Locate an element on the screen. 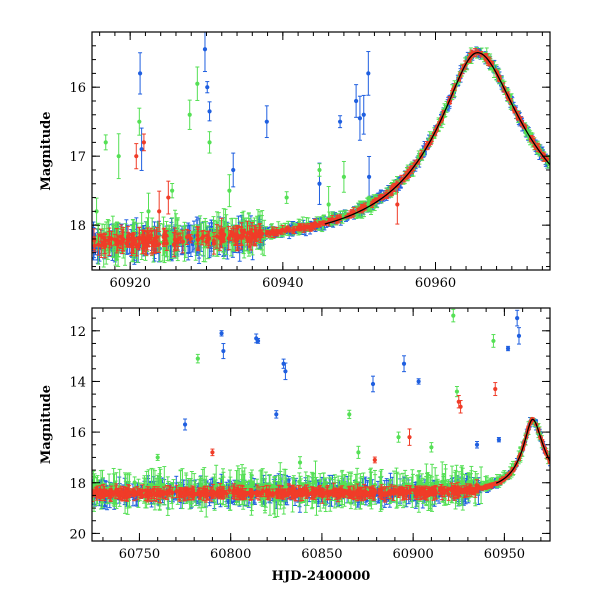  y-tick-label: 17 is located at coordinates (77, 157).